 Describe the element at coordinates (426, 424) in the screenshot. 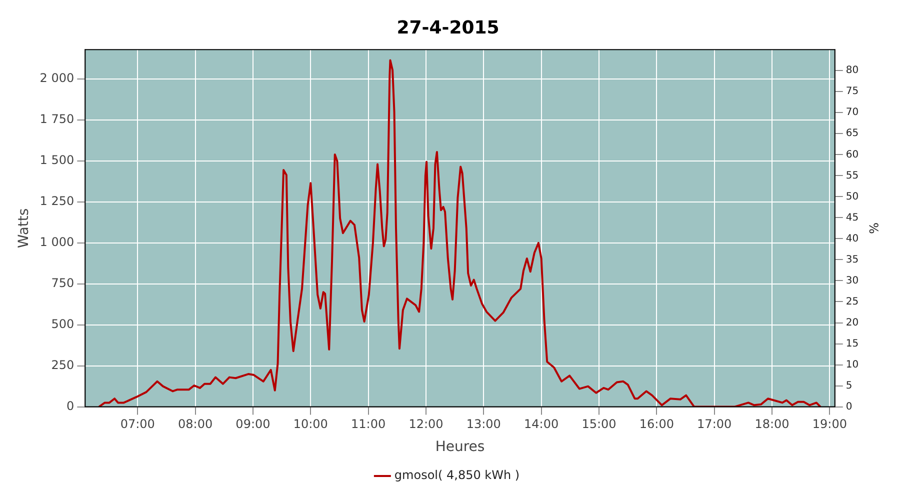

I see `x-tick-label: 12:00` at that location.